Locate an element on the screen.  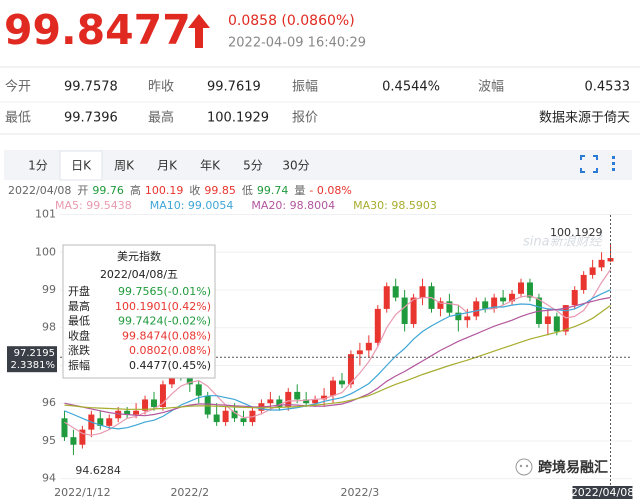
stat-label: 最高 is located at coordinates (161, 118).